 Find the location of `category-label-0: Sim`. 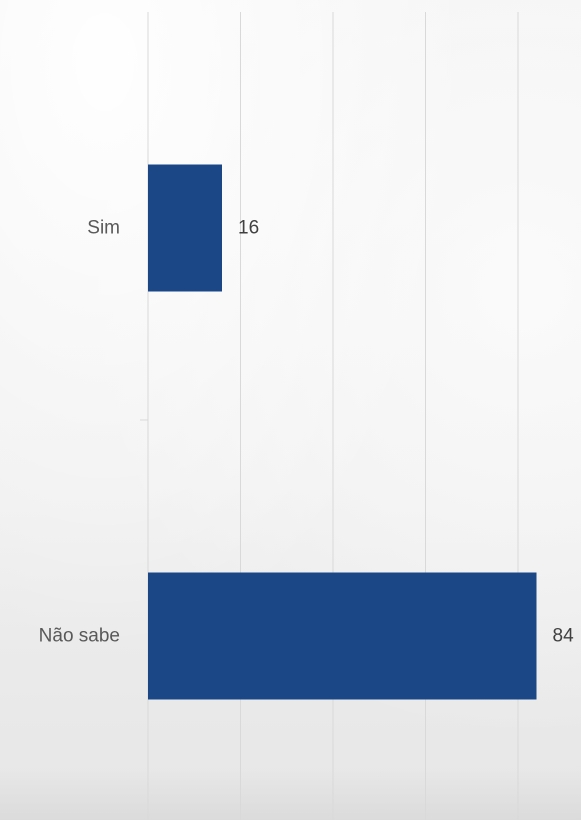

category-label-0: Sim is located at coordinates (103, 228).